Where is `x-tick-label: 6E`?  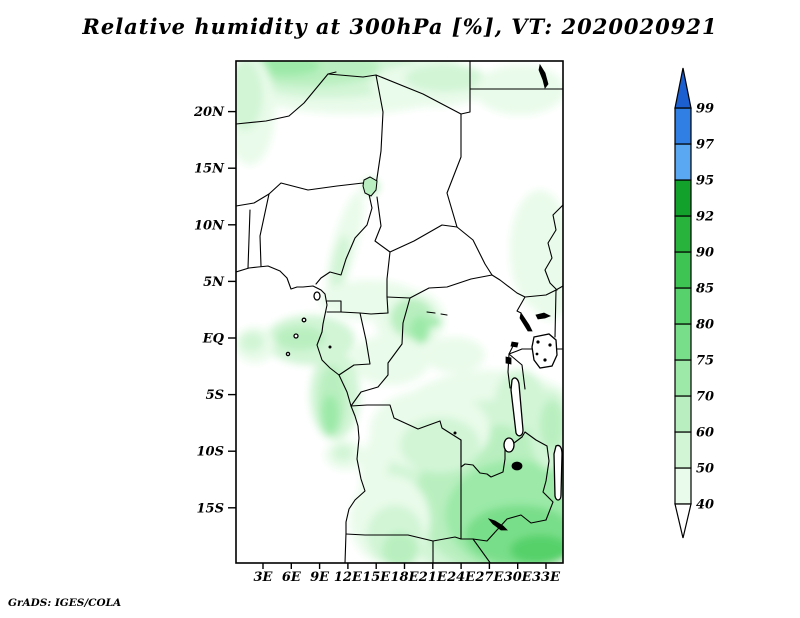
x-tick-label: 6E is located at coordinates (292, 577).